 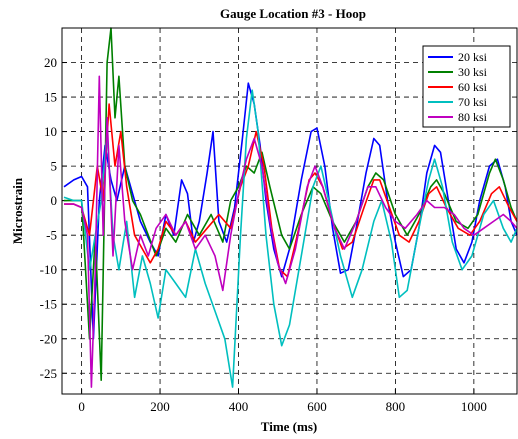 What do you see at coordinates (50, 131) in the screenshot?
I see `y-tick-label: 10` at bounding box center [50, 131].